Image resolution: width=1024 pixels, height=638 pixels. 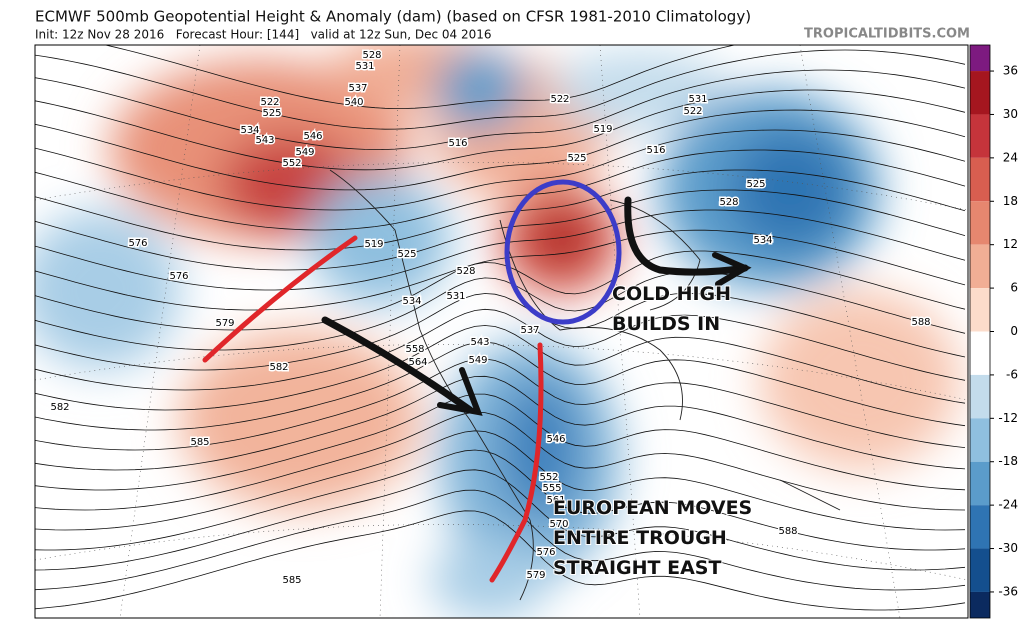 What do you see at coordinates (671, 294) in the screenshot?
I see `annotation-text: COLD HIGH` at bounding box center [671, 294].